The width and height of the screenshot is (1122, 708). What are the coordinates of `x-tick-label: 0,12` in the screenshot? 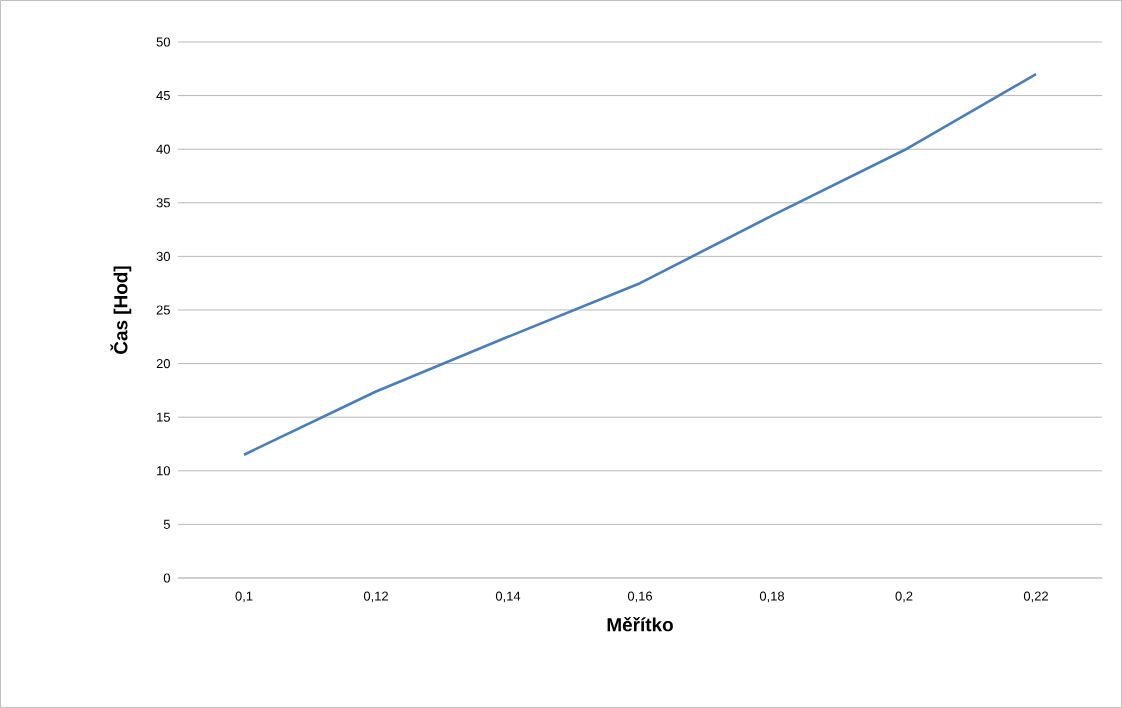 It's located at (375, 597).